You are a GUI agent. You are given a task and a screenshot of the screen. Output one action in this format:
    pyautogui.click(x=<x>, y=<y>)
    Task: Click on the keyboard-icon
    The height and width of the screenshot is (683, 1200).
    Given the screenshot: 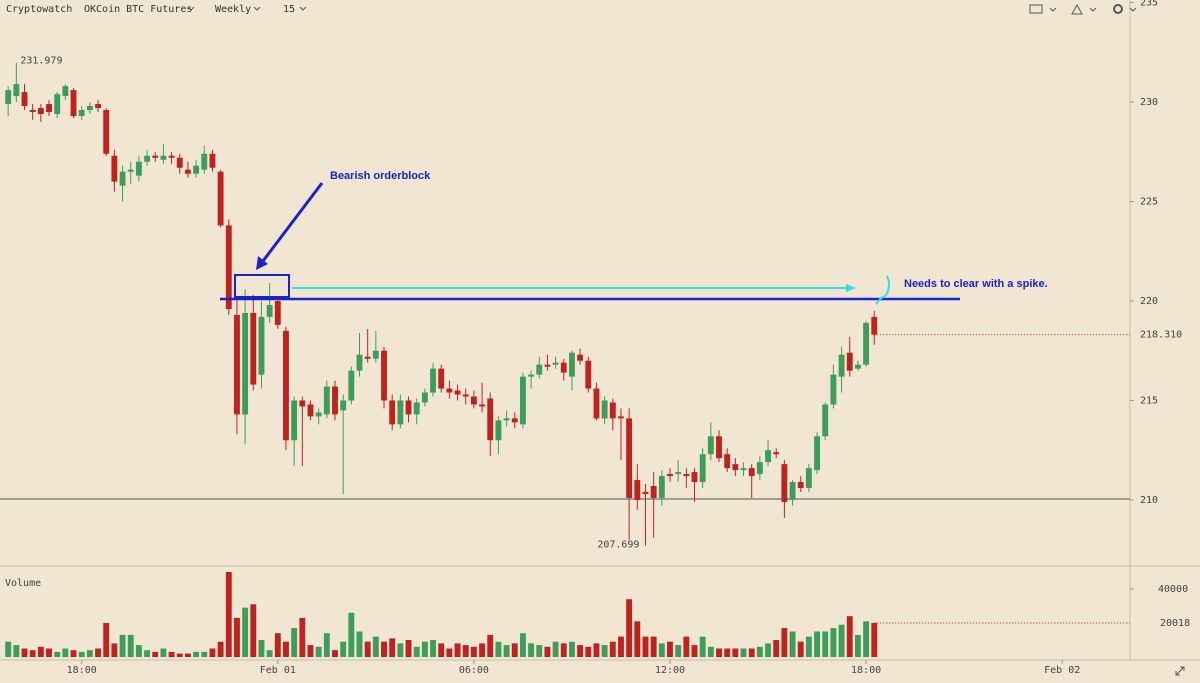 What is the action you would take?
    pyautogui.click(x=1036, y=9)
    